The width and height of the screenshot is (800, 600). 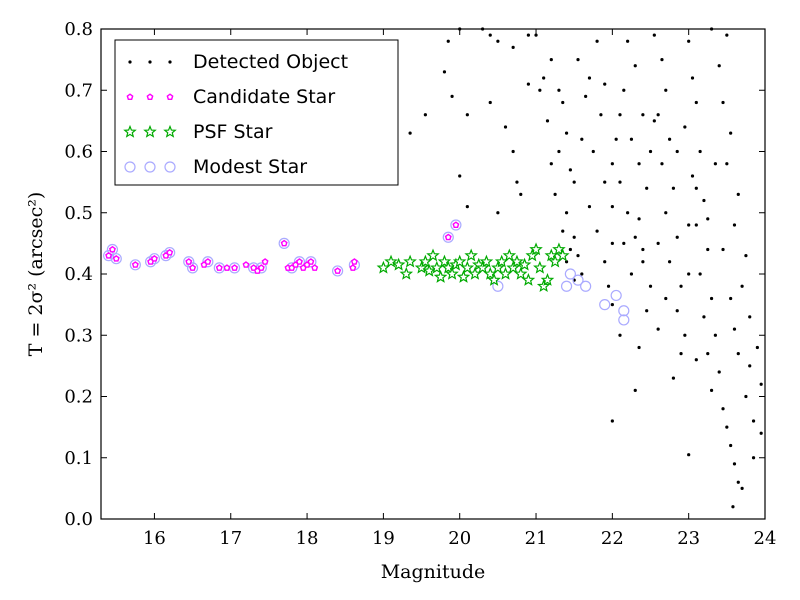 I want to click on x-tick-label: 17, so click(x=230, y=538).